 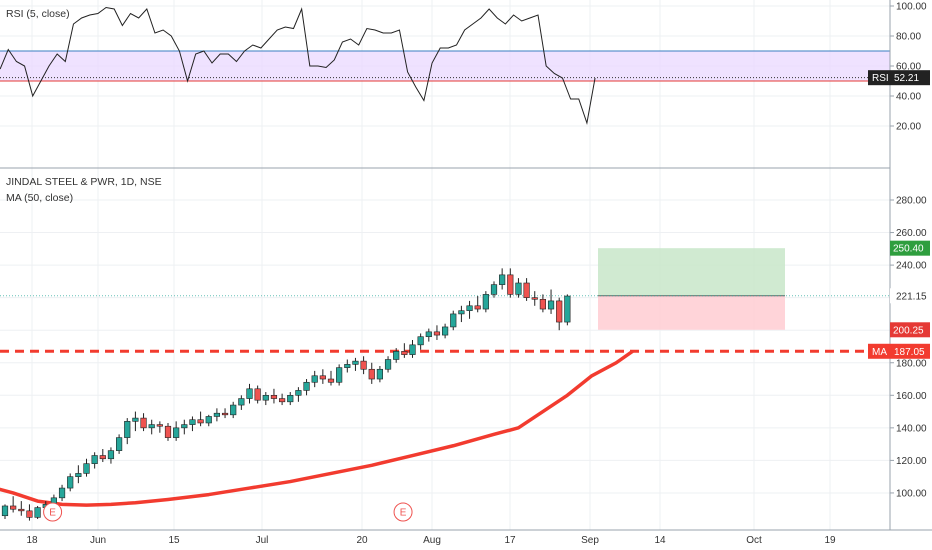 I want to click on ma-tag-label: MA, so click(x=879, y=352).